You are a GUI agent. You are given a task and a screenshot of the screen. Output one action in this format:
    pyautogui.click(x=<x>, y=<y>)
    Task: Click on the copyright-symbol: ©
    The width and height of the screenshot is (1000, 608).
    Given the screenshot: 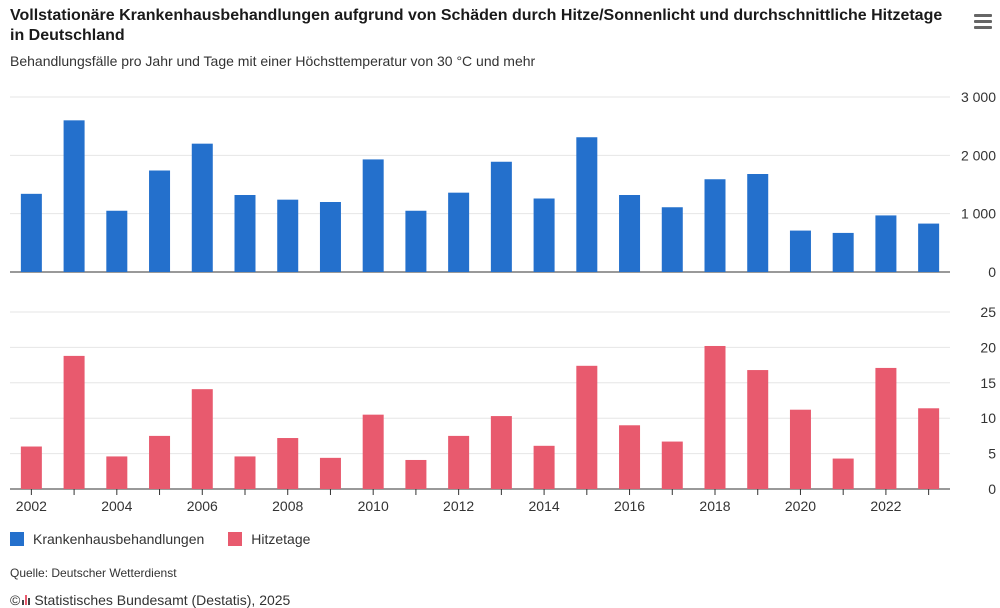 What is the action you would take?
    pyautogui.click(x=15, y=600)
    